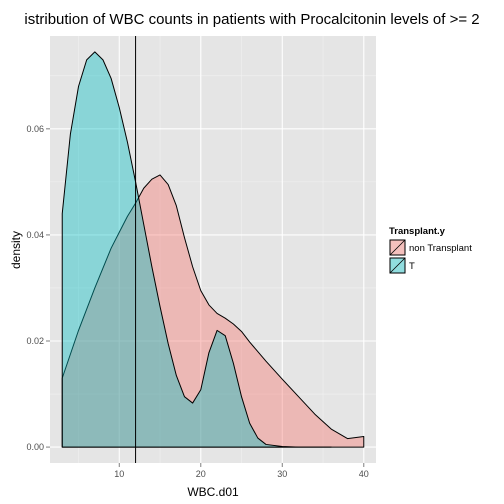 The image size is (504, 504). Describe the element at coordinates (119, 474) in the screenshot. I see `x-tick-label: 10` at that location.